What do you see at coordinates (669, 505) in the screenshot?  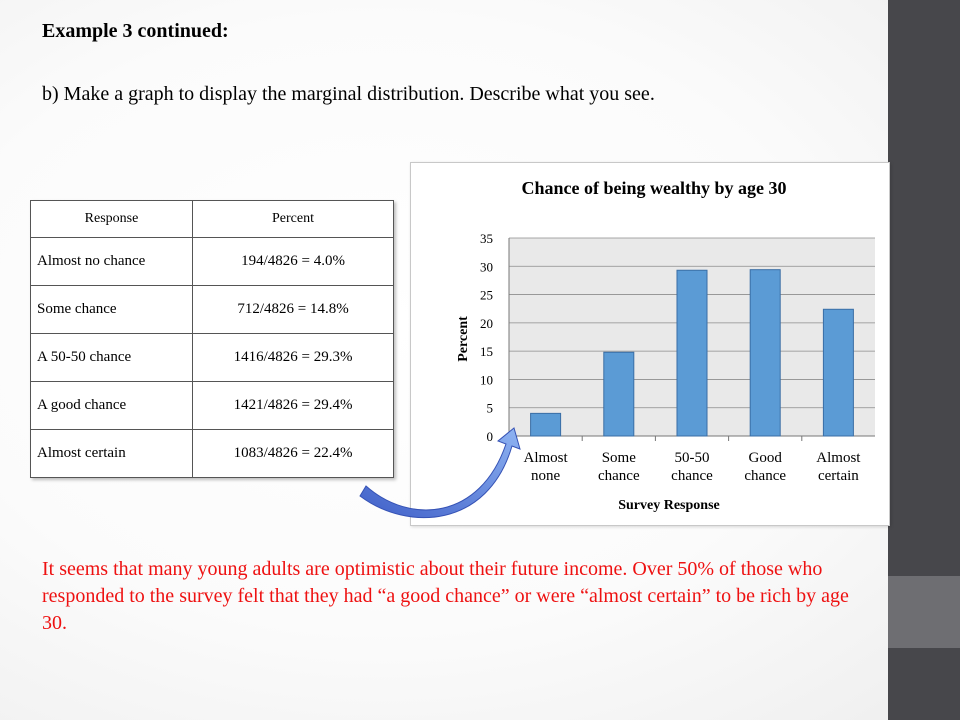 I see `x-axis-label: Survey Response` at bounding box center [669, 505].